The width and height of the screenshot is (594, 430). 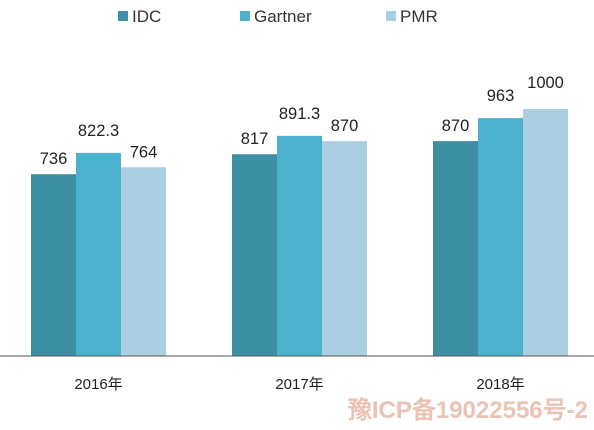 What do you see at coordinates (391, 16) in the screenshot?
I see `legend-swatch-pmr` at bounding box center [391, 16].